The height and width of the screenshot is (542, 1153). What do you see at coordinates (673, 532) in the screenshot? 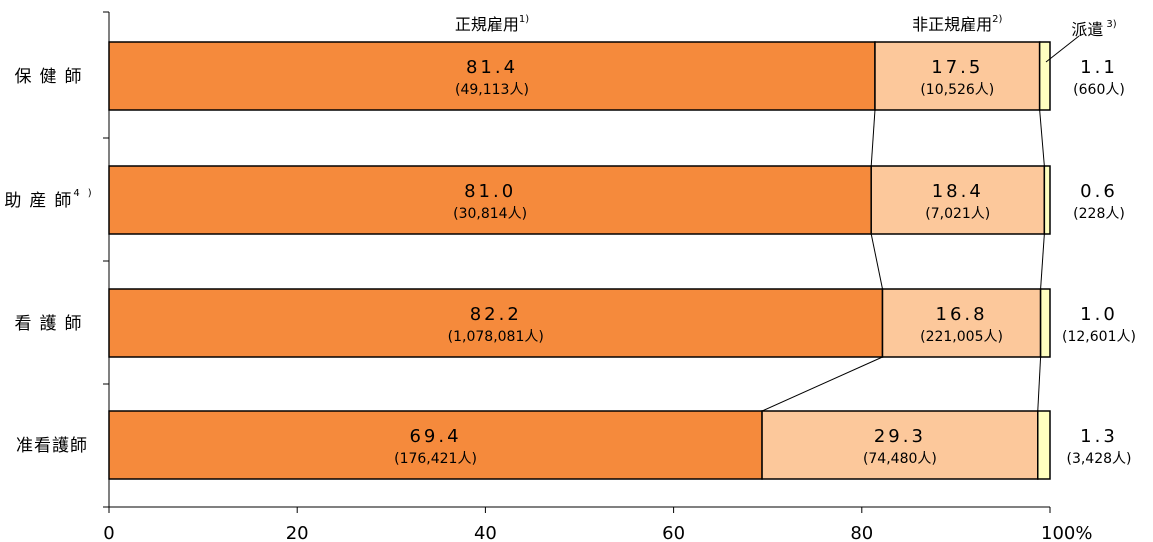
I see `x-tick-label: 60` at bounding box center [673, 532].